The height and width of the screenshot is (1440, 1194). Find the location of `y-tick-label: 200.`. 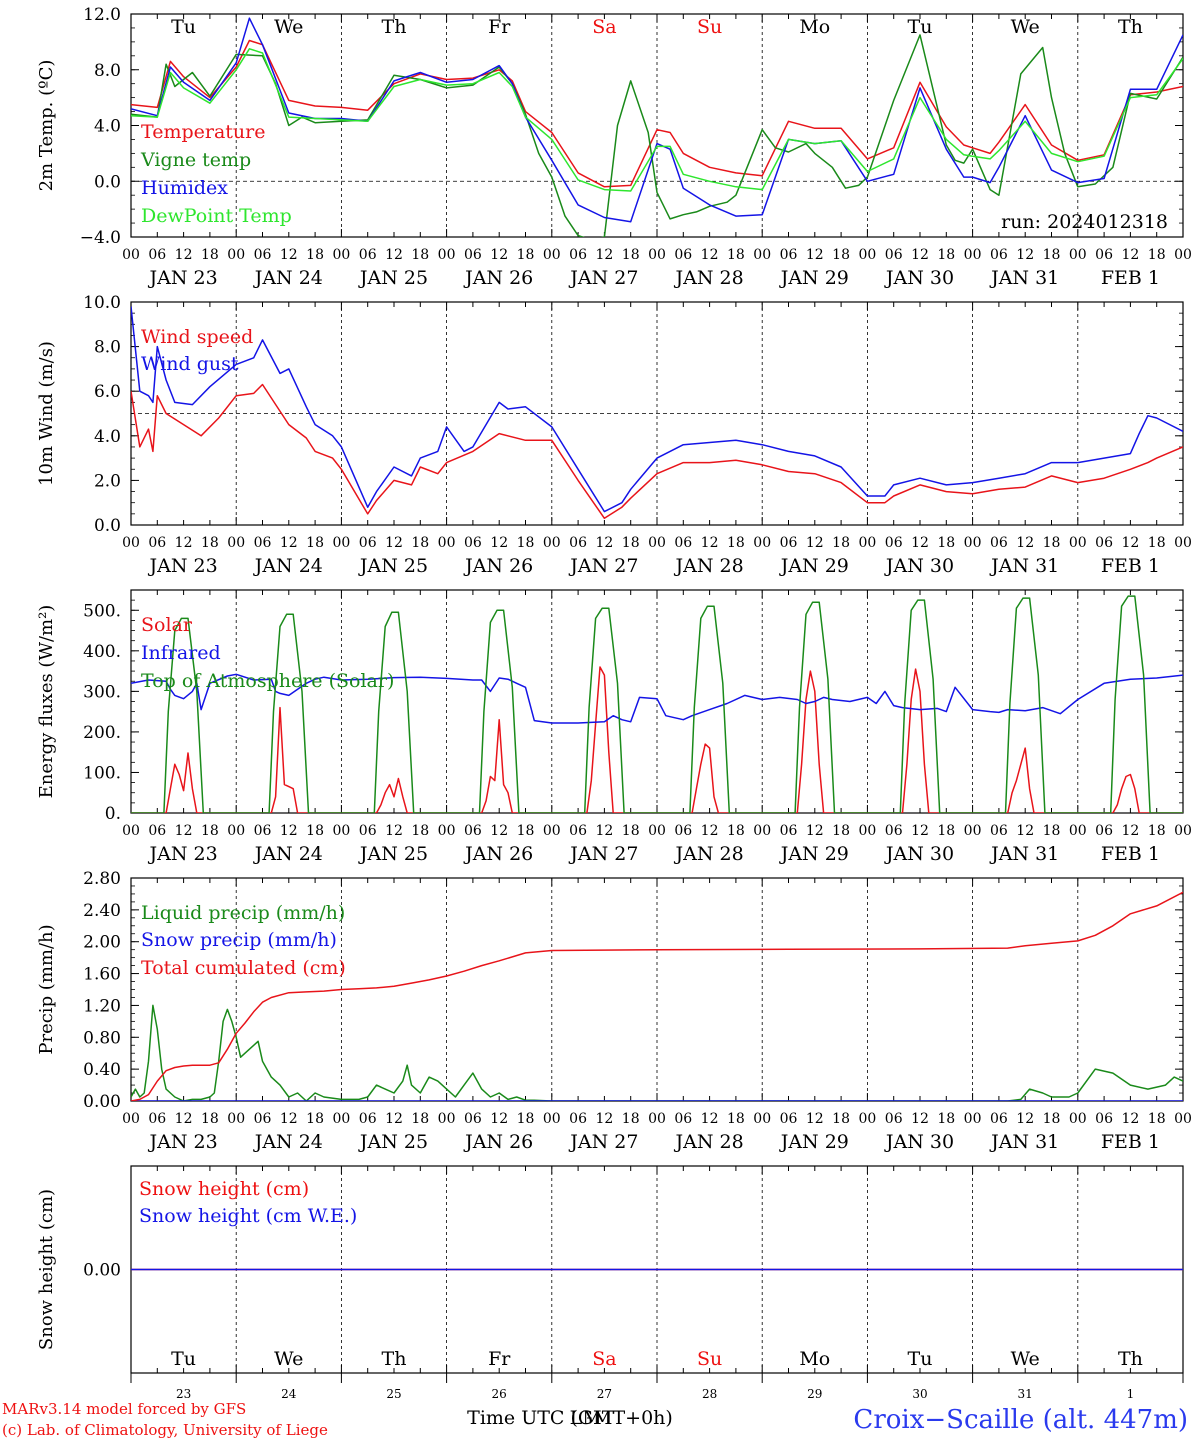

y-tick-label: 200. is located at coordinates (102, 733).